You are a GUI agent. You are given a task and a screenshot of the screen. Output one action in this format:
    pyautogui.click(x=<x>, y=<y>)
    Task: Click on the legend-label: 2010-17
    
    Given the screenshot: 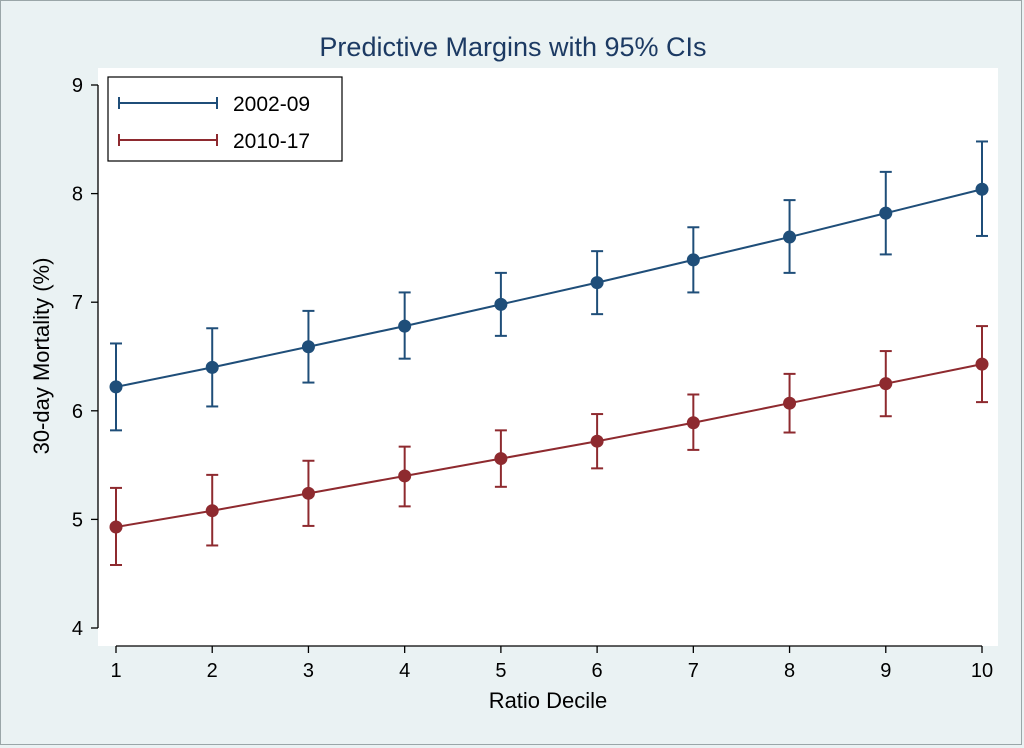 What is the action you would take?
    pyautogui.click(x=271, y=141)
    